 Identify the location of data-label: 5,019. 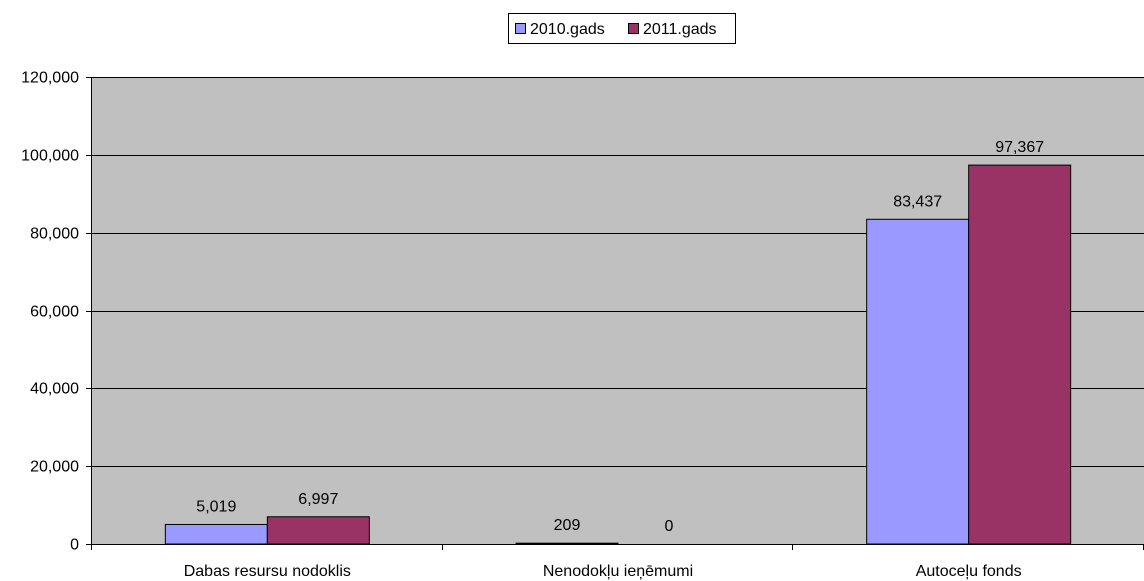
(216, 506).